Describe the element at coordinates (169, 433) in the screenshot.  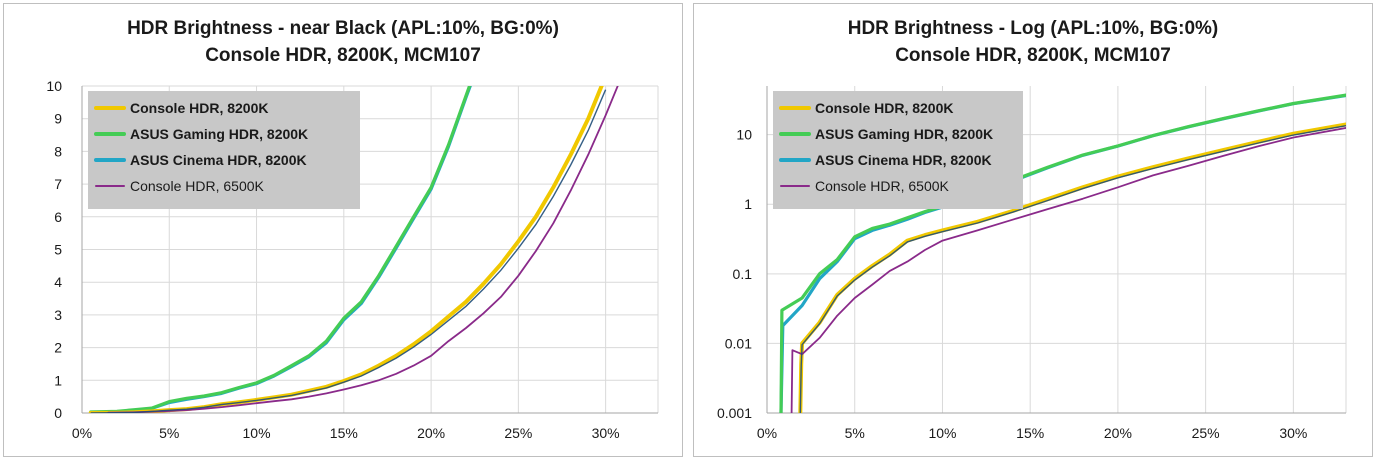
I see `near-black-x-tick-label: 5%` at that location.